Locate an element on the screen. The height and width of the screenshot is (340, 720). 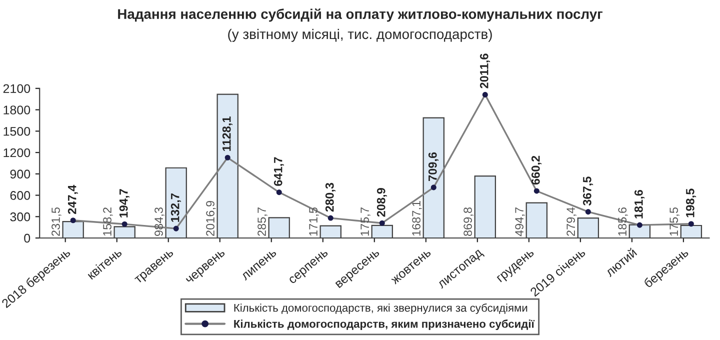
data-label: 181,6 is located at coordinates (639, 204).